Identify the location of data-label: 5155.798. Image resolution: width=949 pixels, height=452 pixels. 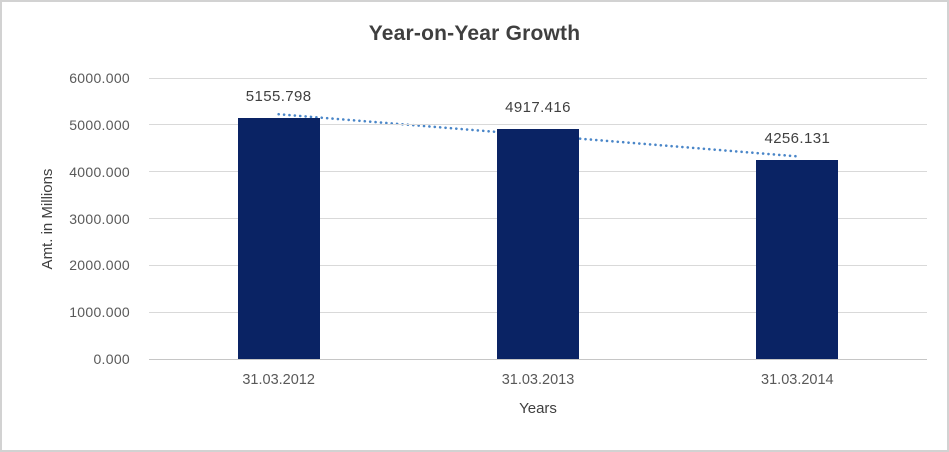
(278, 96).